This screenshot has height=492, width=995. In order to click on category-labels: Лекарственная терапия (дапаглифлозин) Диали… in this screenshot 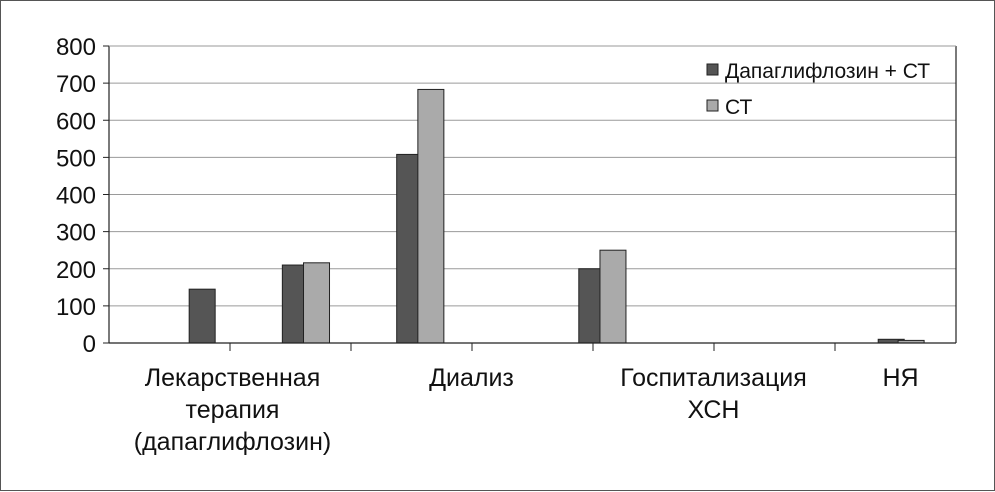, I will do `click(526, 410)`.